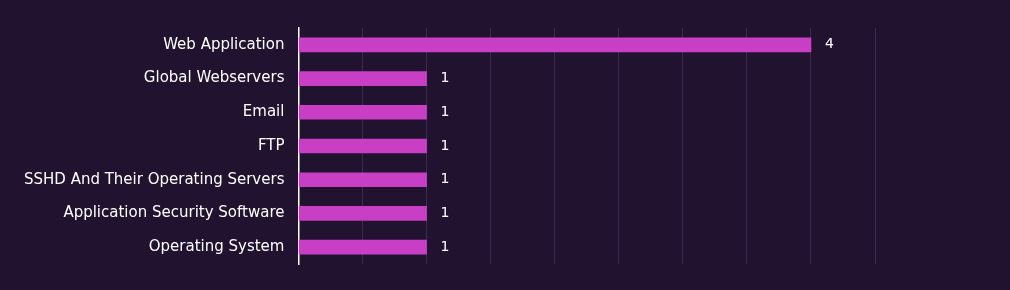 Image resolution: width=1010 pixels, height=290 pixels. Describe the element at coordinates (224, 43) in the screenshot. I see `y-tick-label: Web Application` at that location.